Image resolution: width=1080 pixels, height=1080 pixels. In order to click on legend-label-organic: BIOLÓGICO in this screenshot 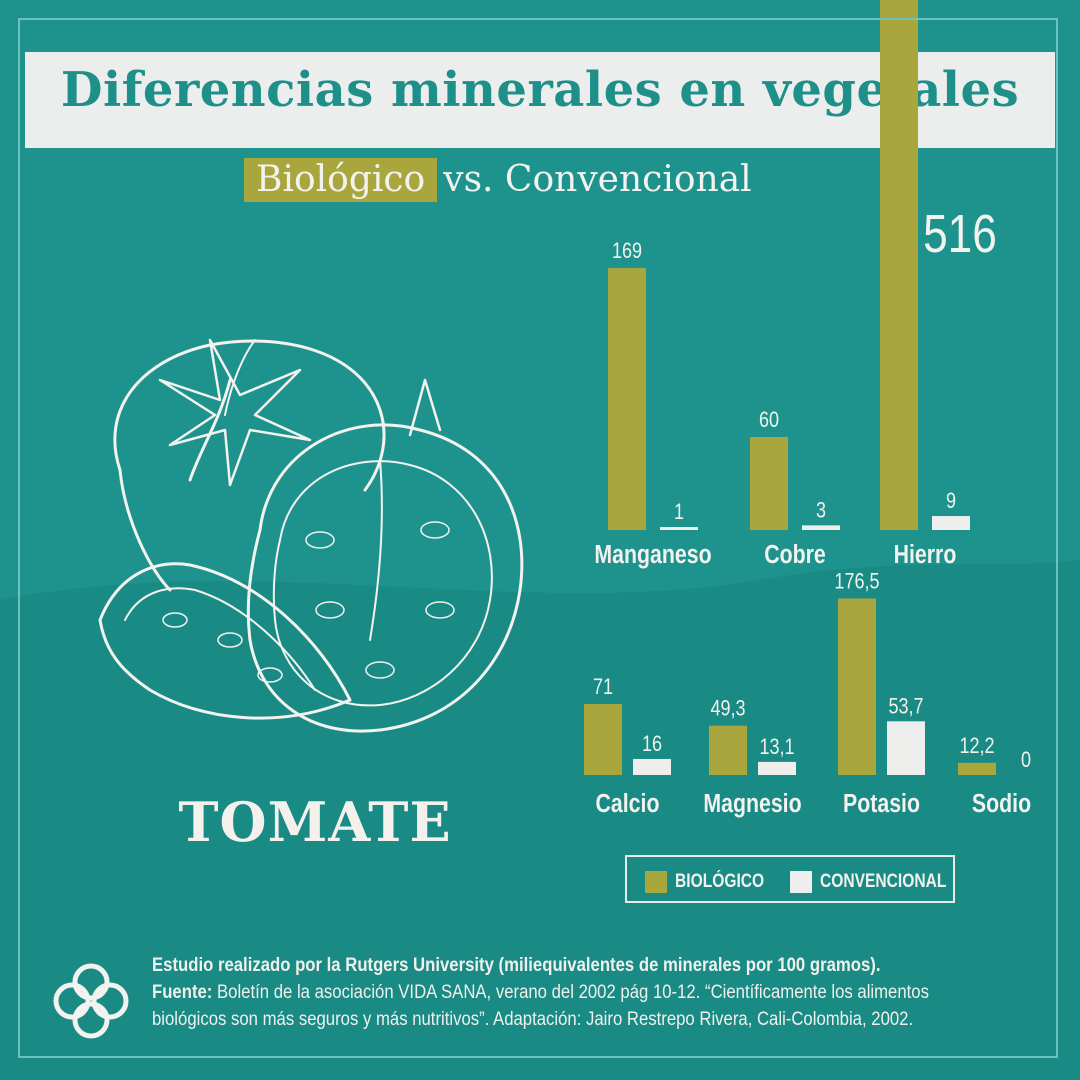, I will do `click(720, 881)`.